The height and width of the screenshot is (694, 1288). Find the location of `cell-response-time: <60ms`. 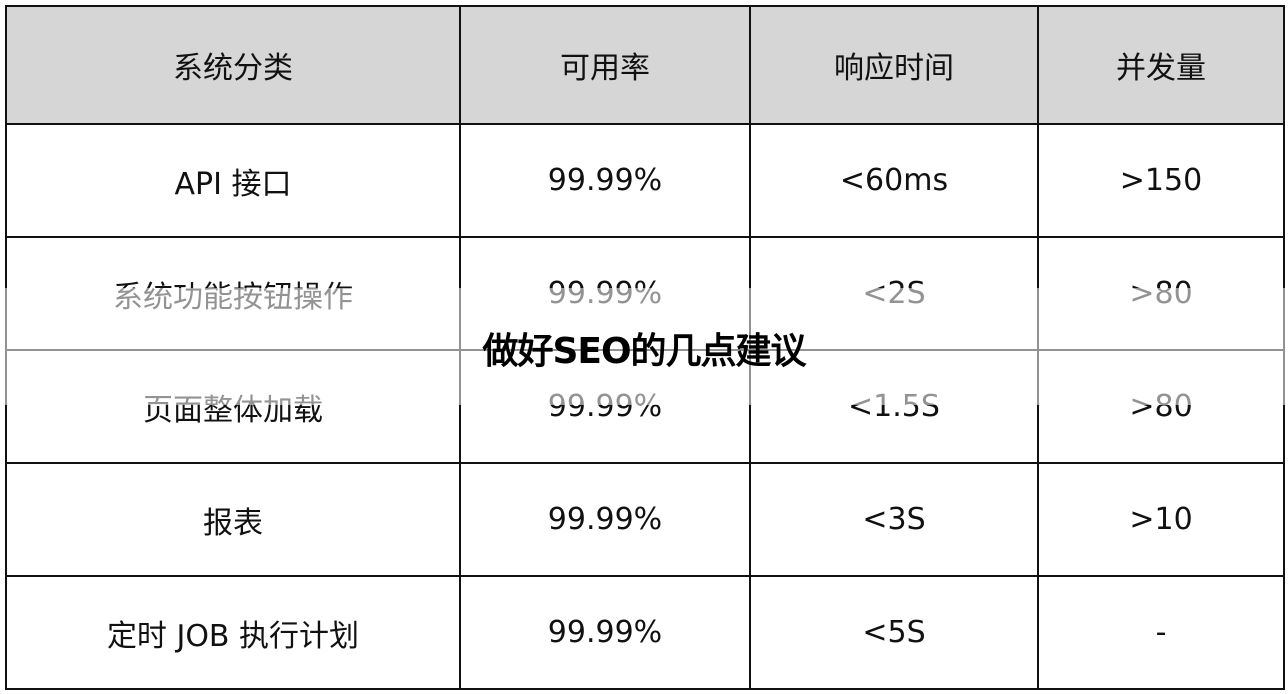

cell-response-time: <60ms is located at coordinates (894, 180).